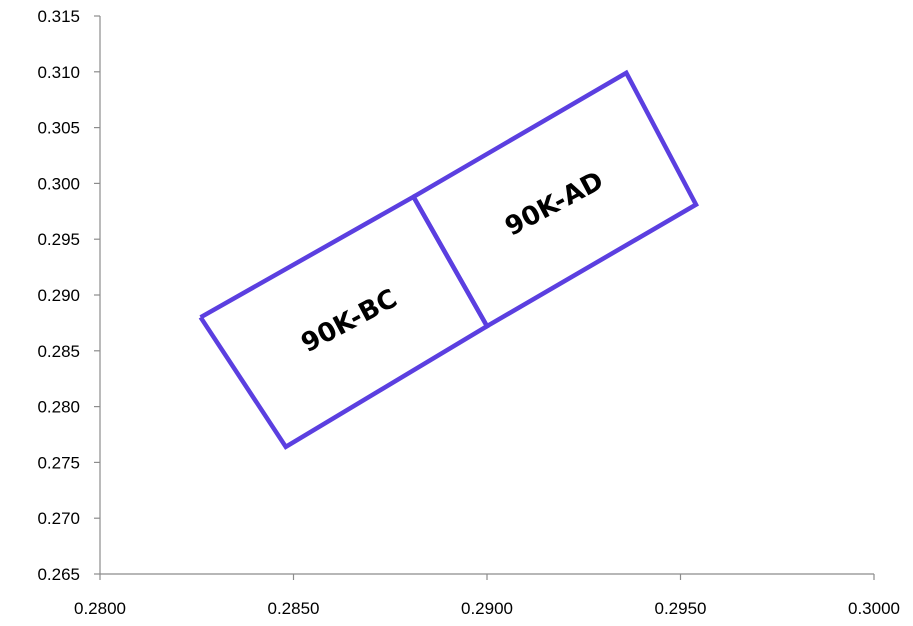 This screenshot has height=626, width=913. I want to click on y-tick-label: 0.265, so click(58, 574).